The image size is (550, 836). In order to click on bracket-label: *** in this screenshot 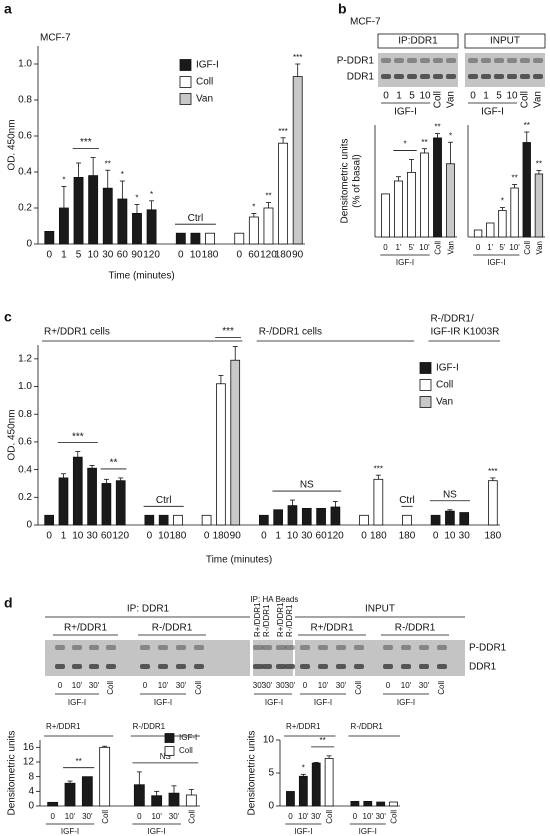, I will do `click(228, 331)`.